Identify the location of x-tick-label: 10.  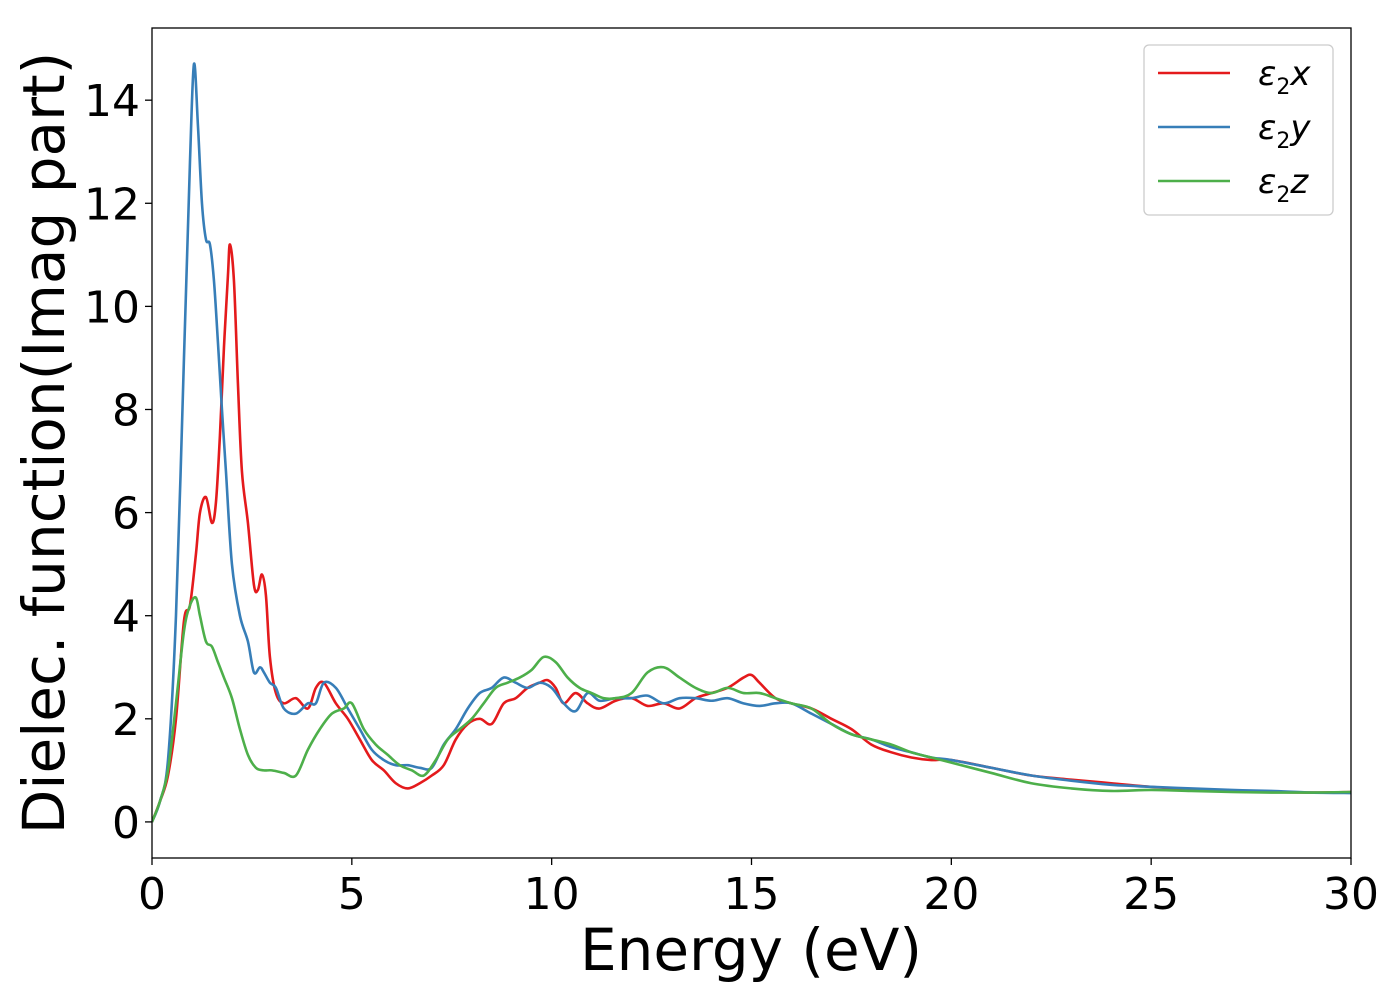
(552, 894).